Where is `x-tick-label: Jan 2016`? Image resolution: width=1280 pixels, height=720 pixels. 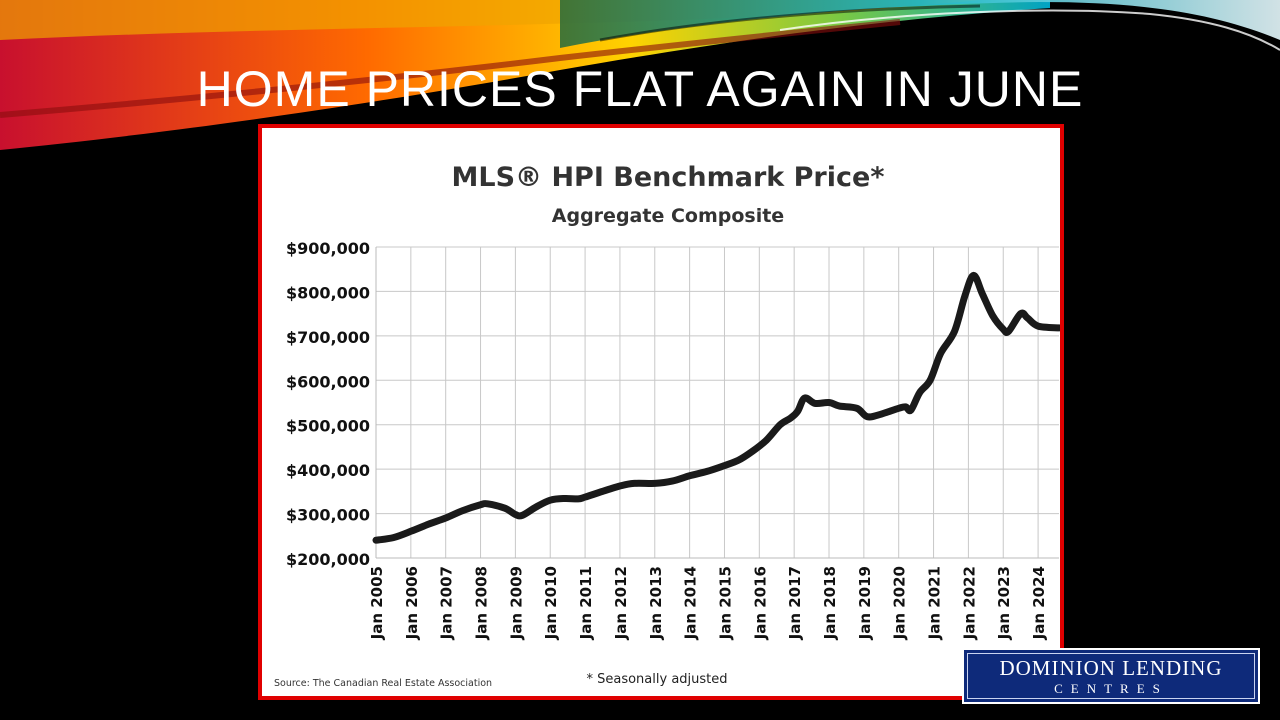 x-tick-label: Jan 2016 is located at coordinates (760, 603).